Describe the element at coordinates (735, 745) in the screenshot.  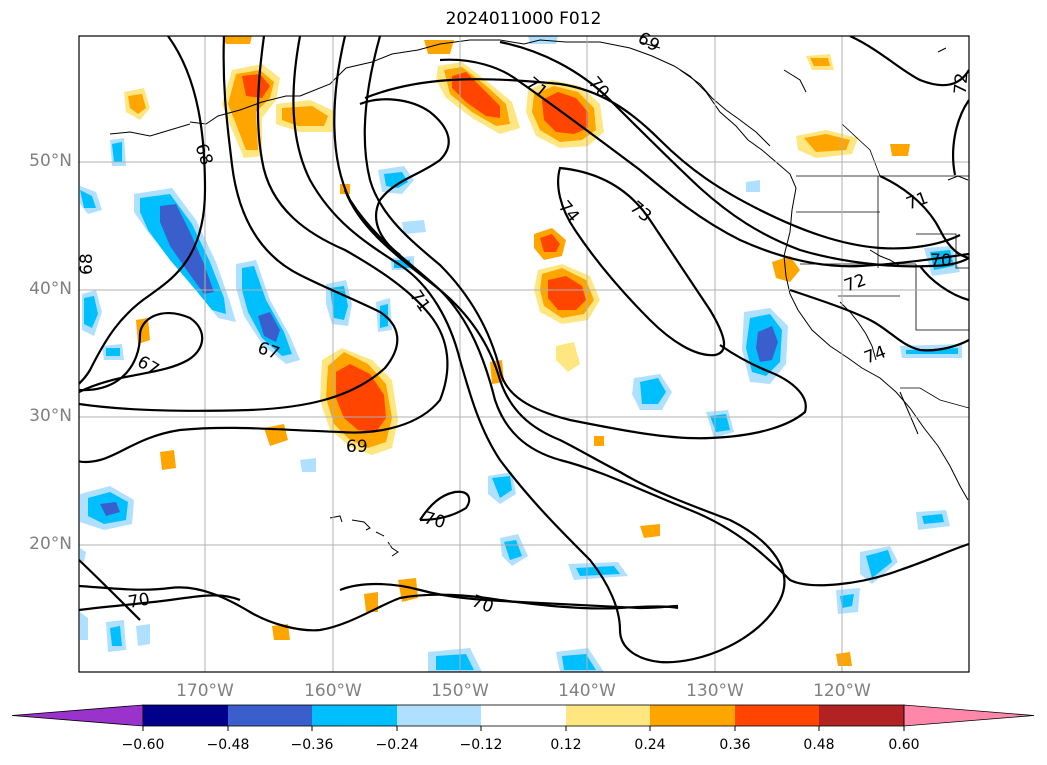
I see `colorbar-tick-label: 0.36` at that location.